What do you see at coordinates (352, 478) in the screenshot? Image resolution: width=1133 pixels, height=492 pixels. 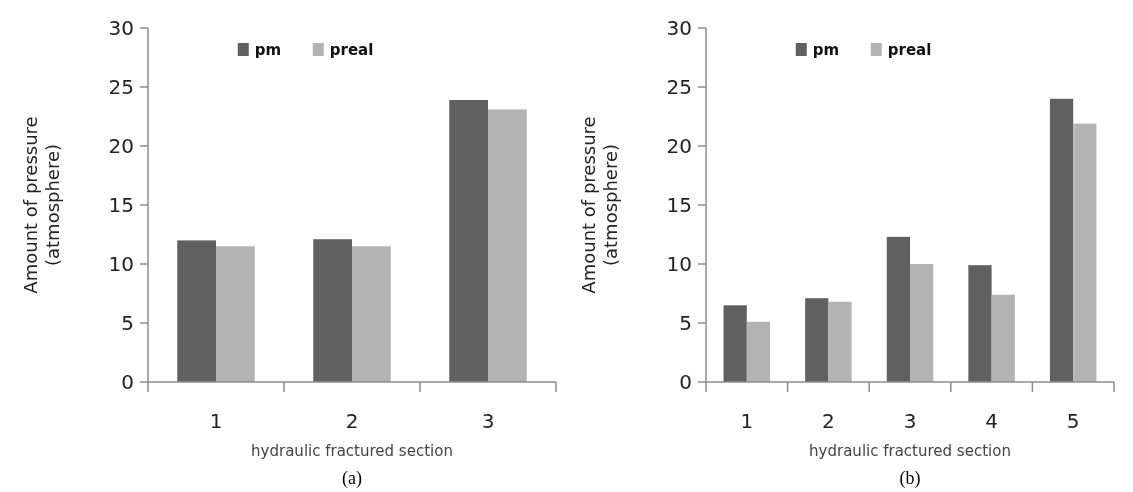 I see `text: (a)` at bounding box center [352, 478].